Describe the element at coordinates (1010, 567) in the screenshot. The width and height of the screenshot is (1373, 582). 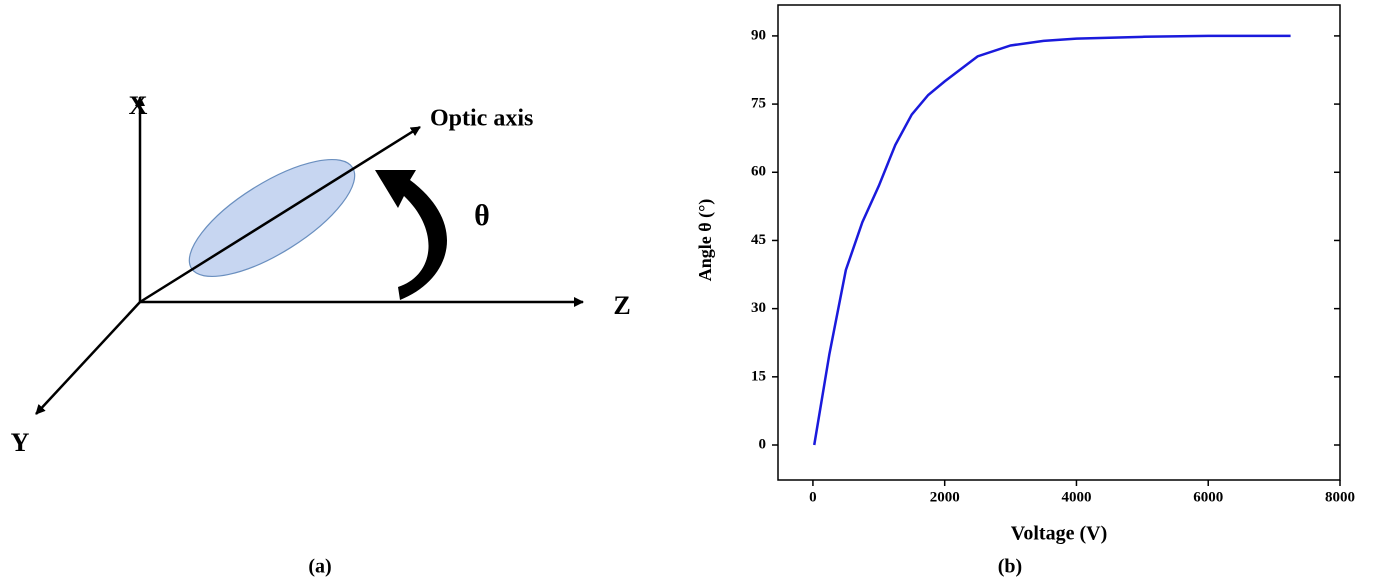
I see `caption: (b)` at that location.